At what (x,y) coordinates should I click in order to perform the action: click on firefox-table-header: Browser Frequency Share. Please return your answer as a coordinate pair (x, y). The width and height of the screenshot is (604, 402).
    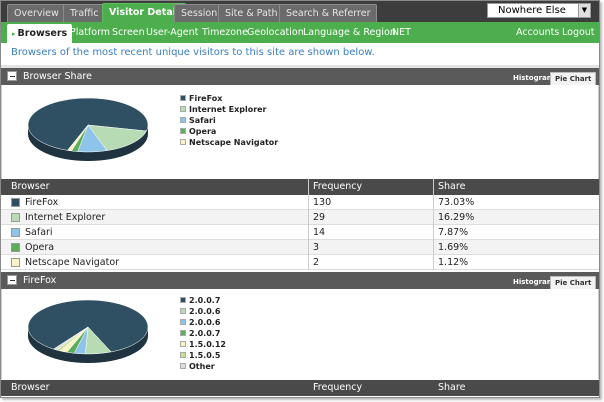
    Looking at the image, I should click on (300, 388).